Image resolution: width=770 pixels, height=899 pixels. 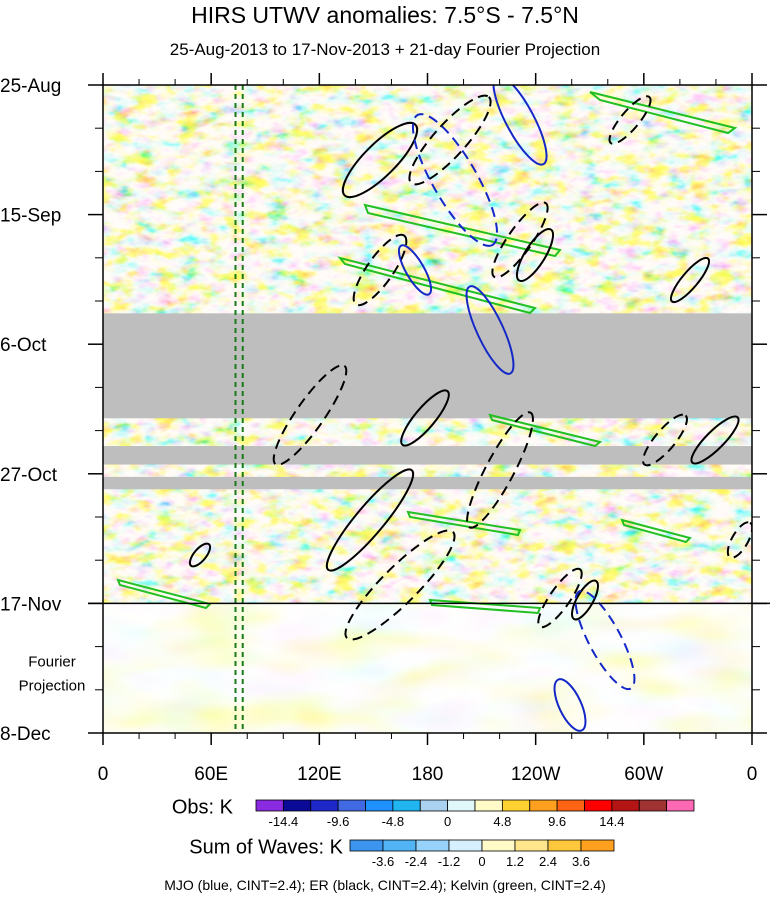 I want to click on x-tick-label: 120E, so click(x=319, y=774).